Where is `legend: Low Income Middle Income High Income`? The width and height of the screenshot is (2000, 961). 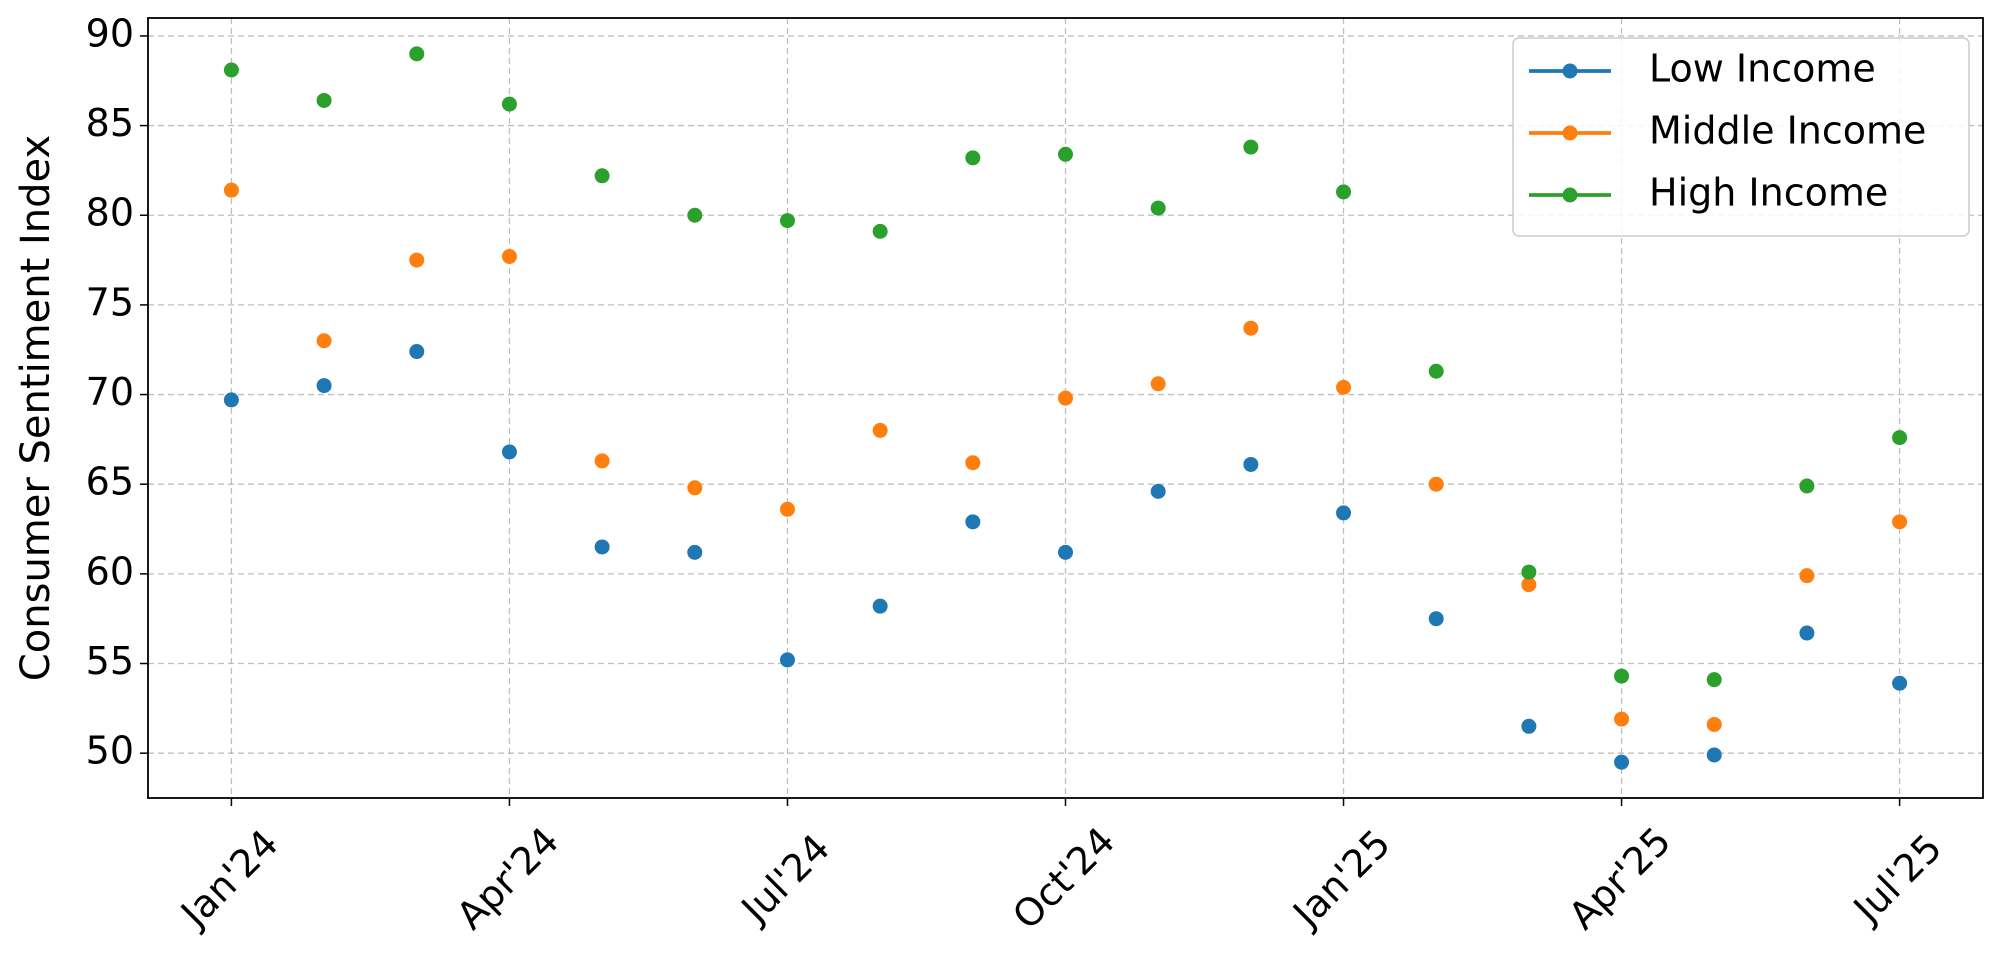
legend: Low Income Middle Income High Income is located at coordinates (1741, 137).